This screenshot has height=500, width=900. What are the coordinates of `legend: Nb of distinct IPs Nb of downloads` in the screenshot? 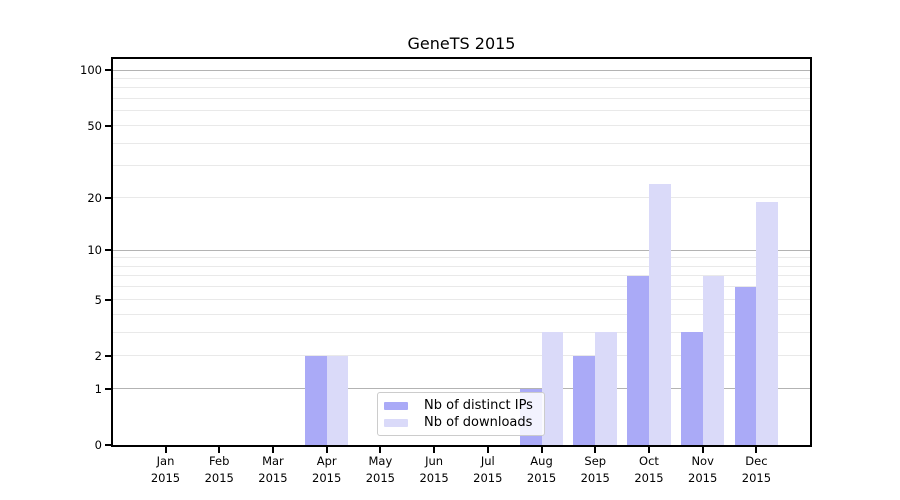 It's located at (461, 414).